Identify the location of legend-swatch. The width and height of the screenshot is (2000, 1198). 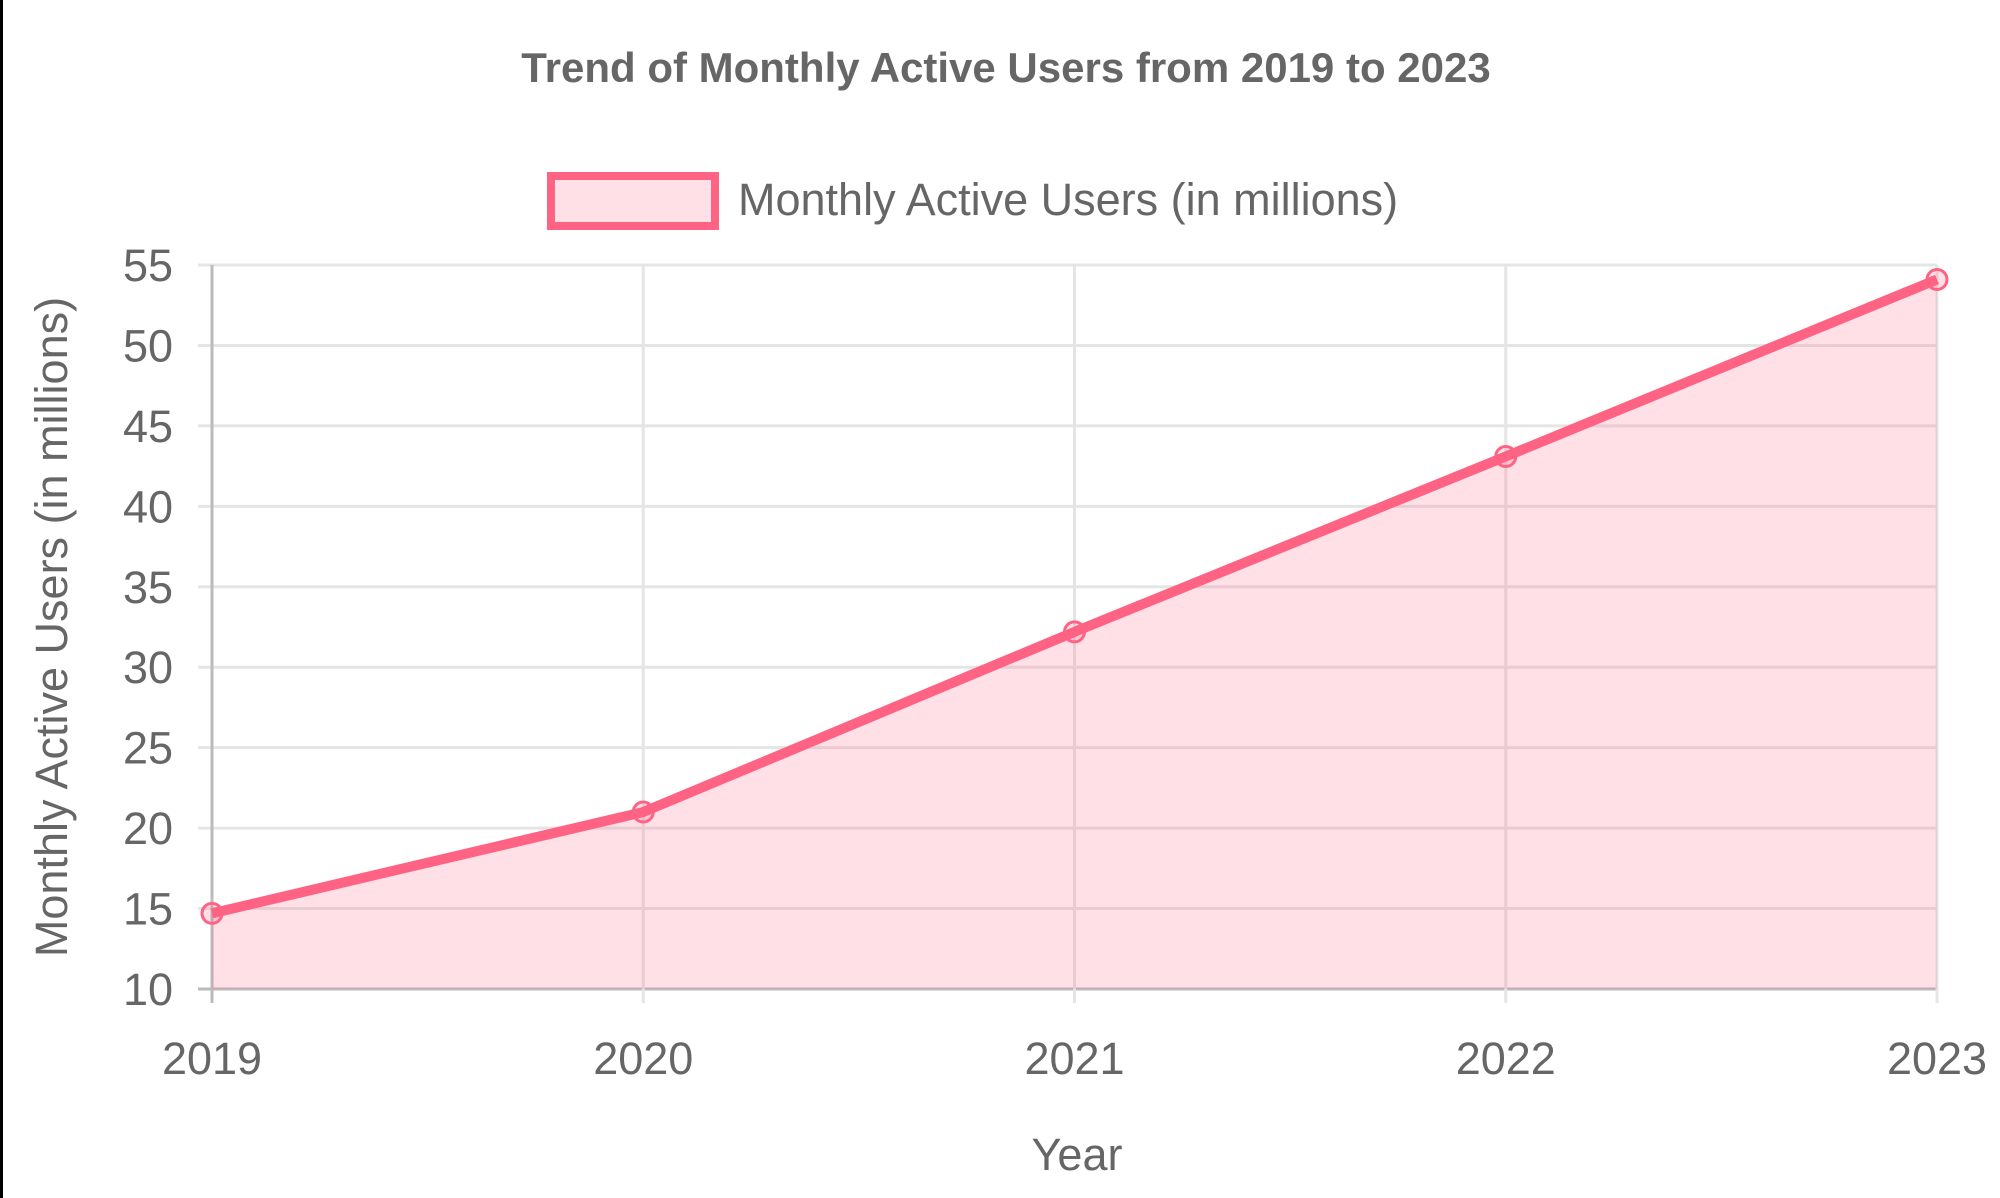
(633, 201).